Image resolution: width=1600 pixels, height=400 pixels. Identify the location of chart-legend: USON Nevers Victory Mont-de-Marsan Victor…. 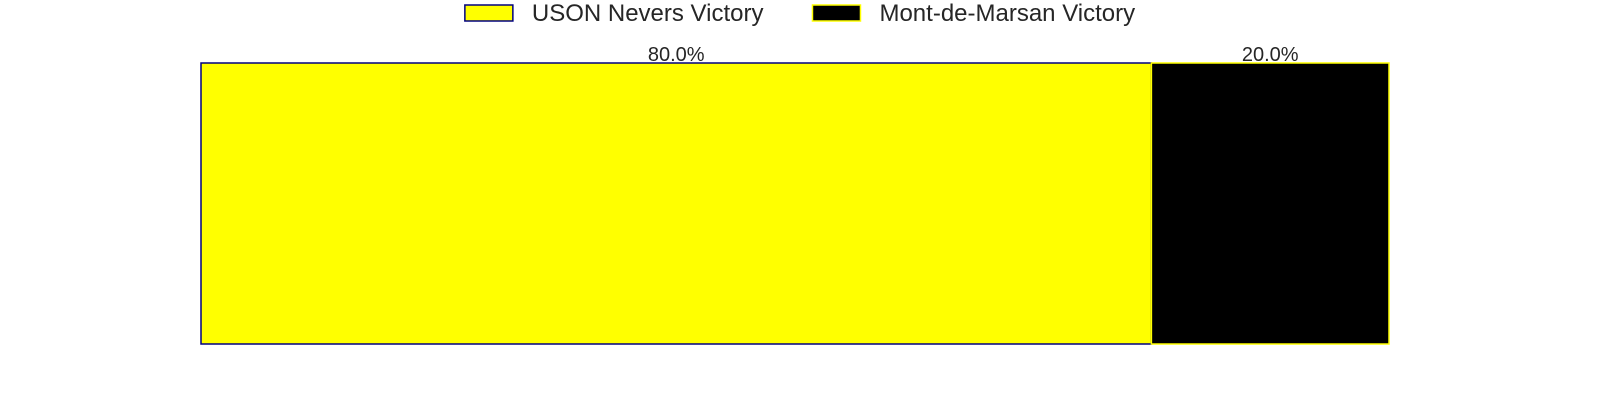
(799, 13).